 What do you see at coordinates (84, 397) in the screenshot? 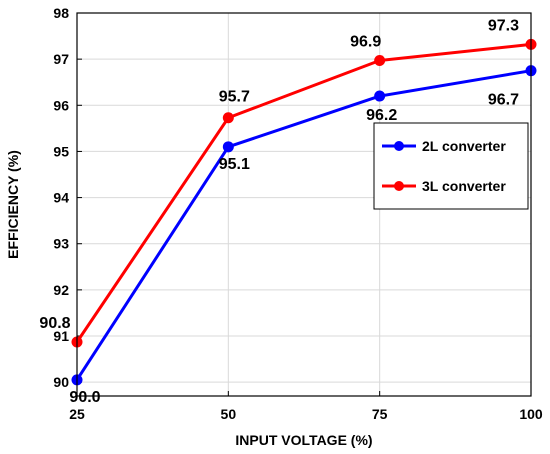
I see `data-label-0: 90.0` at bounding box center [84, 397].